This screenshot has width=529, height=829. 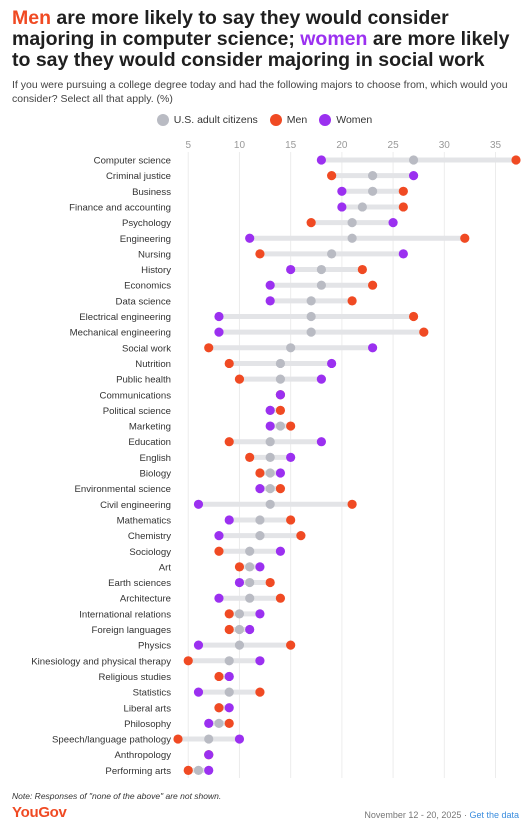 What do you see at coordinates (144, 520) in the screenshot?
I see `category-label: Mathematics` at bounding box center [144, 520].